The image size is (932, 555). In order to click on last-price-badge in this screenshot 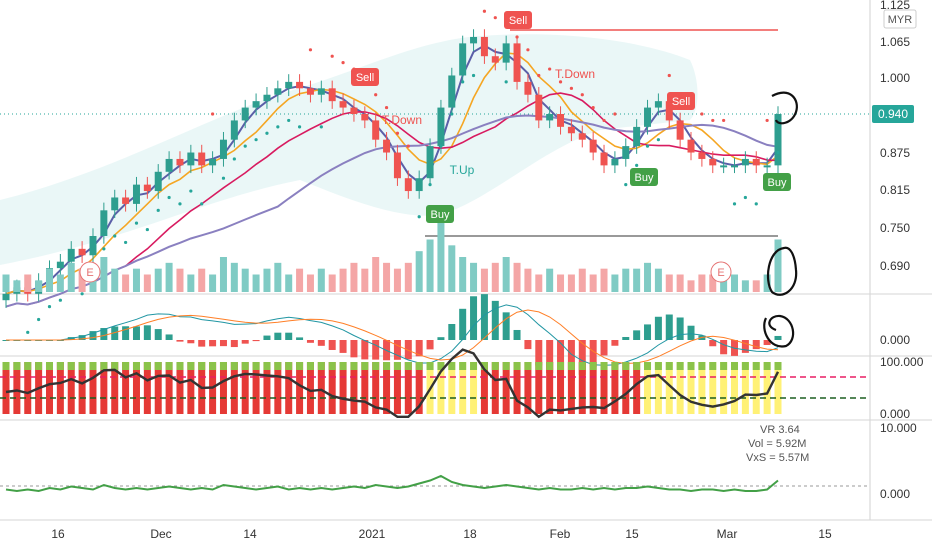, I will do `click(893, 114)`.